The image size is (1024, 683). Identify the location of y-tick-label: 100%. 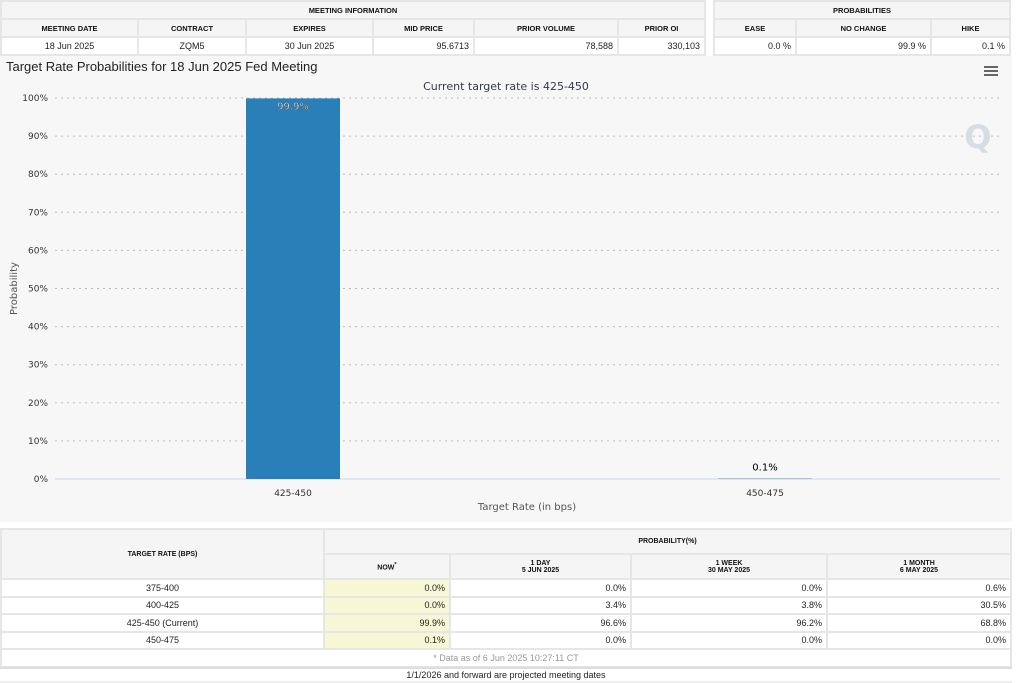
(35, 99).